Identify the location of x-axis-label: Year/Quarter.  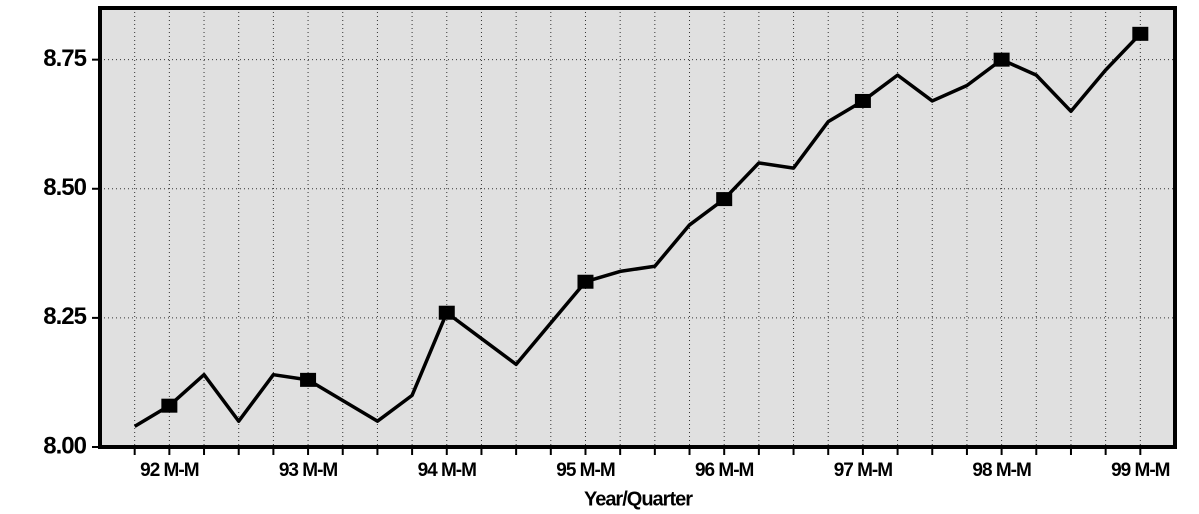
(638, 499).